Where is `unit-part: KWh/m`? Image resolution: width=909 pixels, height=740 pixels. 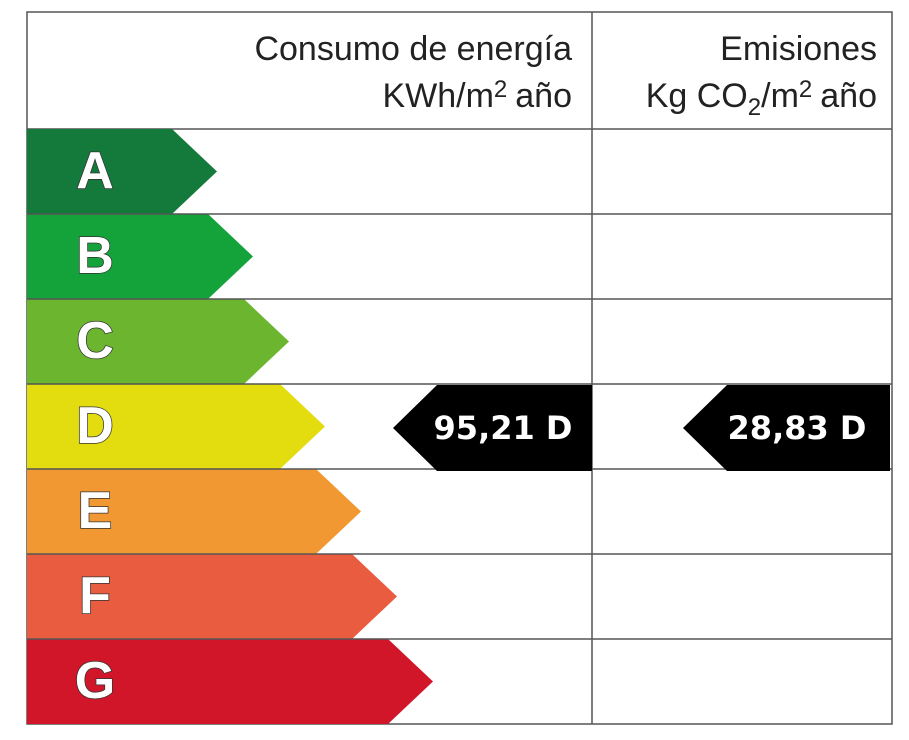
unit-part: KWh/m is located at coordinates (437, 96).